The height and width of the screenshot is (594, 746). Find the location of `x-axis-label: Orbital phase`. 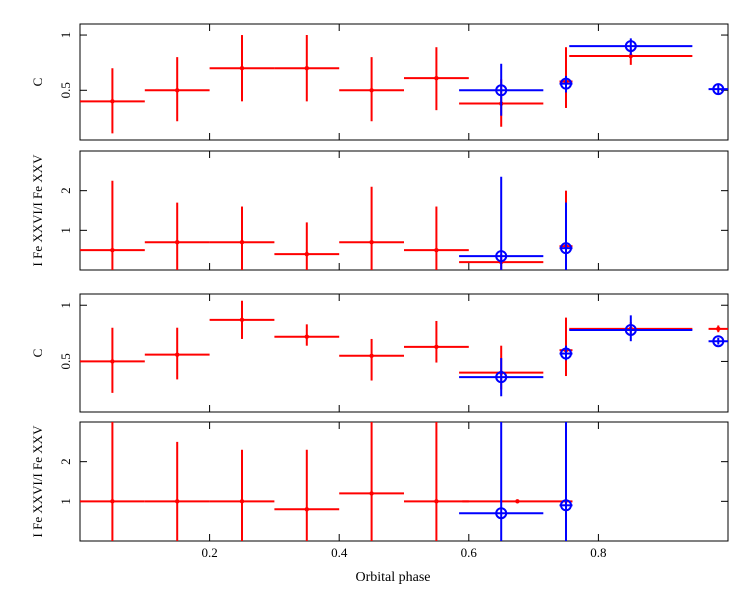

x-axis-label: Orbital phase is located at coordinates (392, 577).